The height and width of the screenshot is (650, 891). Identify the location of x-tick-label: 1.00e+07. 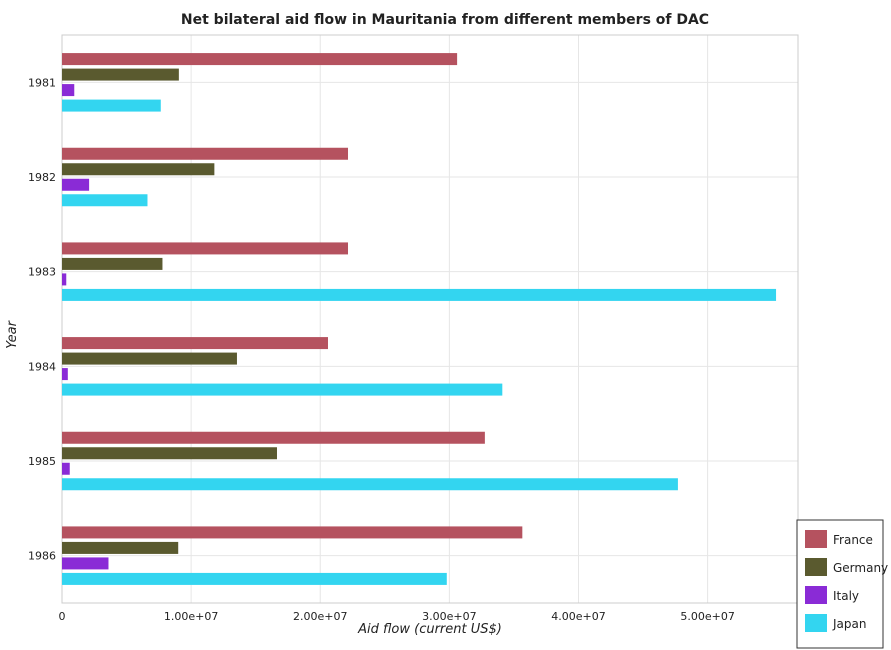
(191, 616).